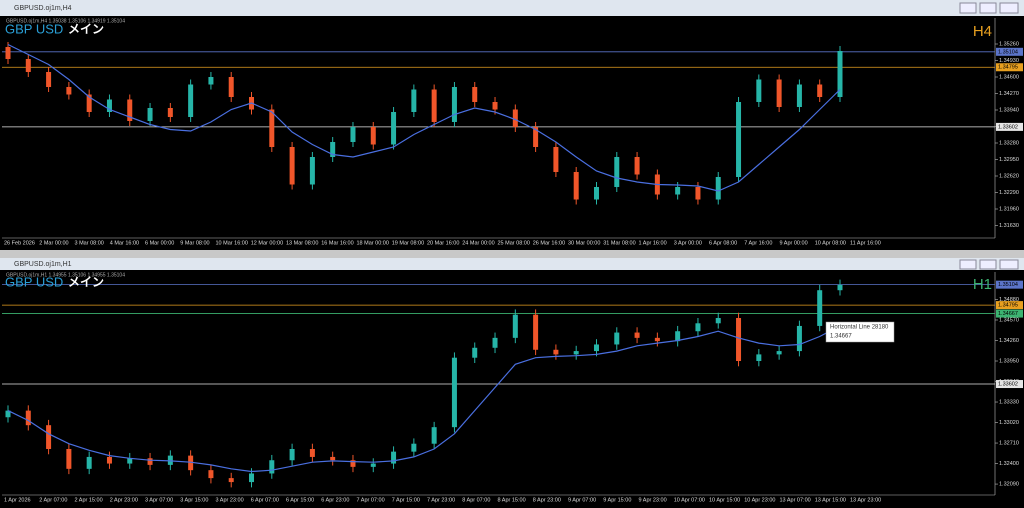 The width and height of the screenshot is (1024, 508). Describe the element at coordinates (53, 243) in the screenshot. I see `x-tick-label: 2 Mar 00:00` at that location.